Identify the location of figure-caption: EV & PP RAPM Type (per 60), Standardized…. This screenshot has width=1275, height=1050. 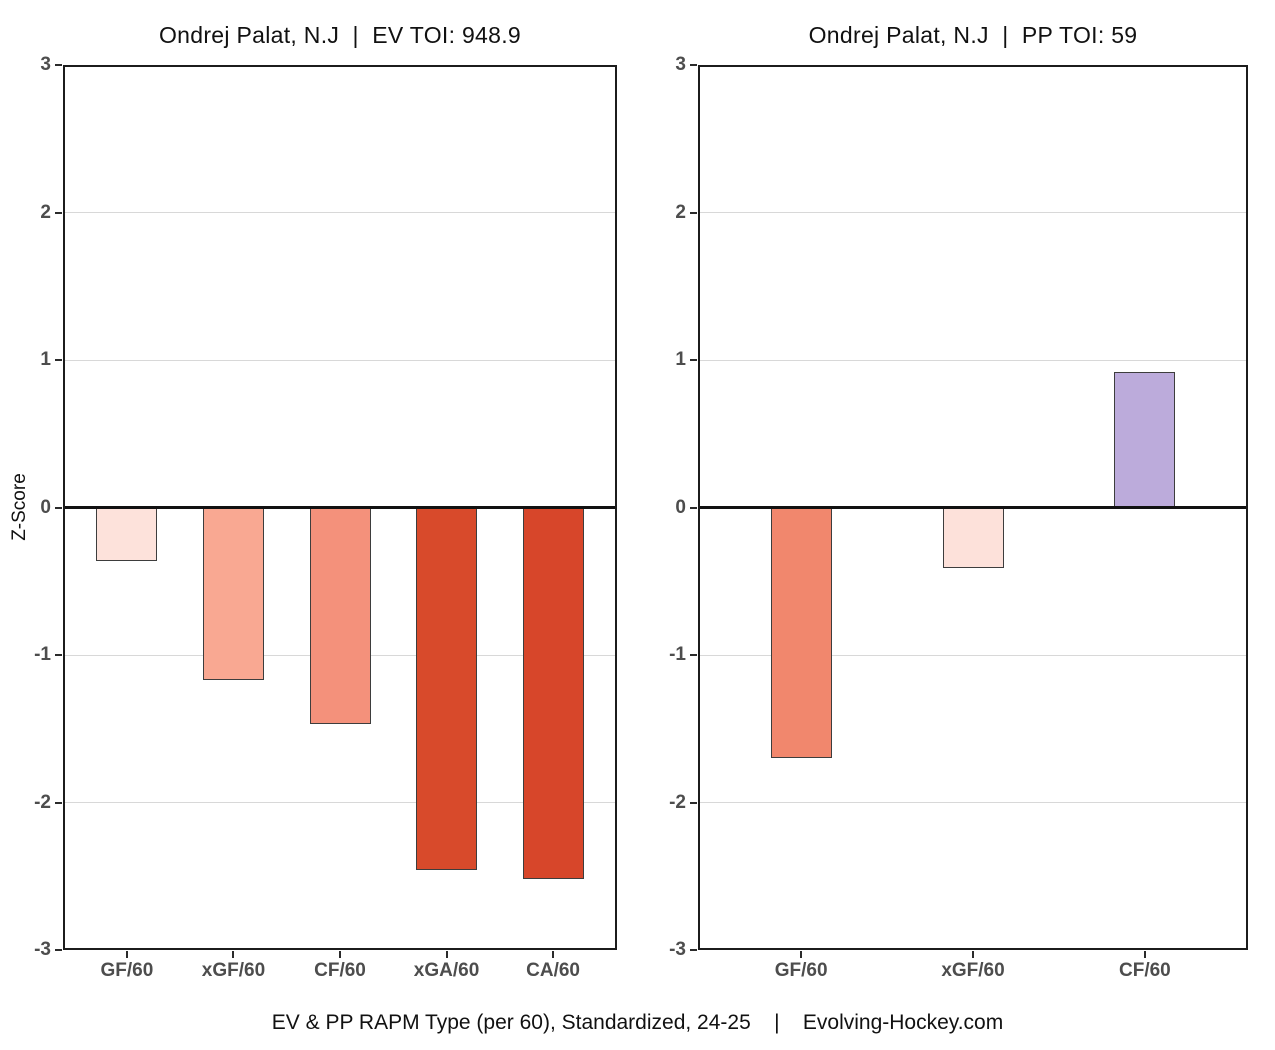
(637, 1022).